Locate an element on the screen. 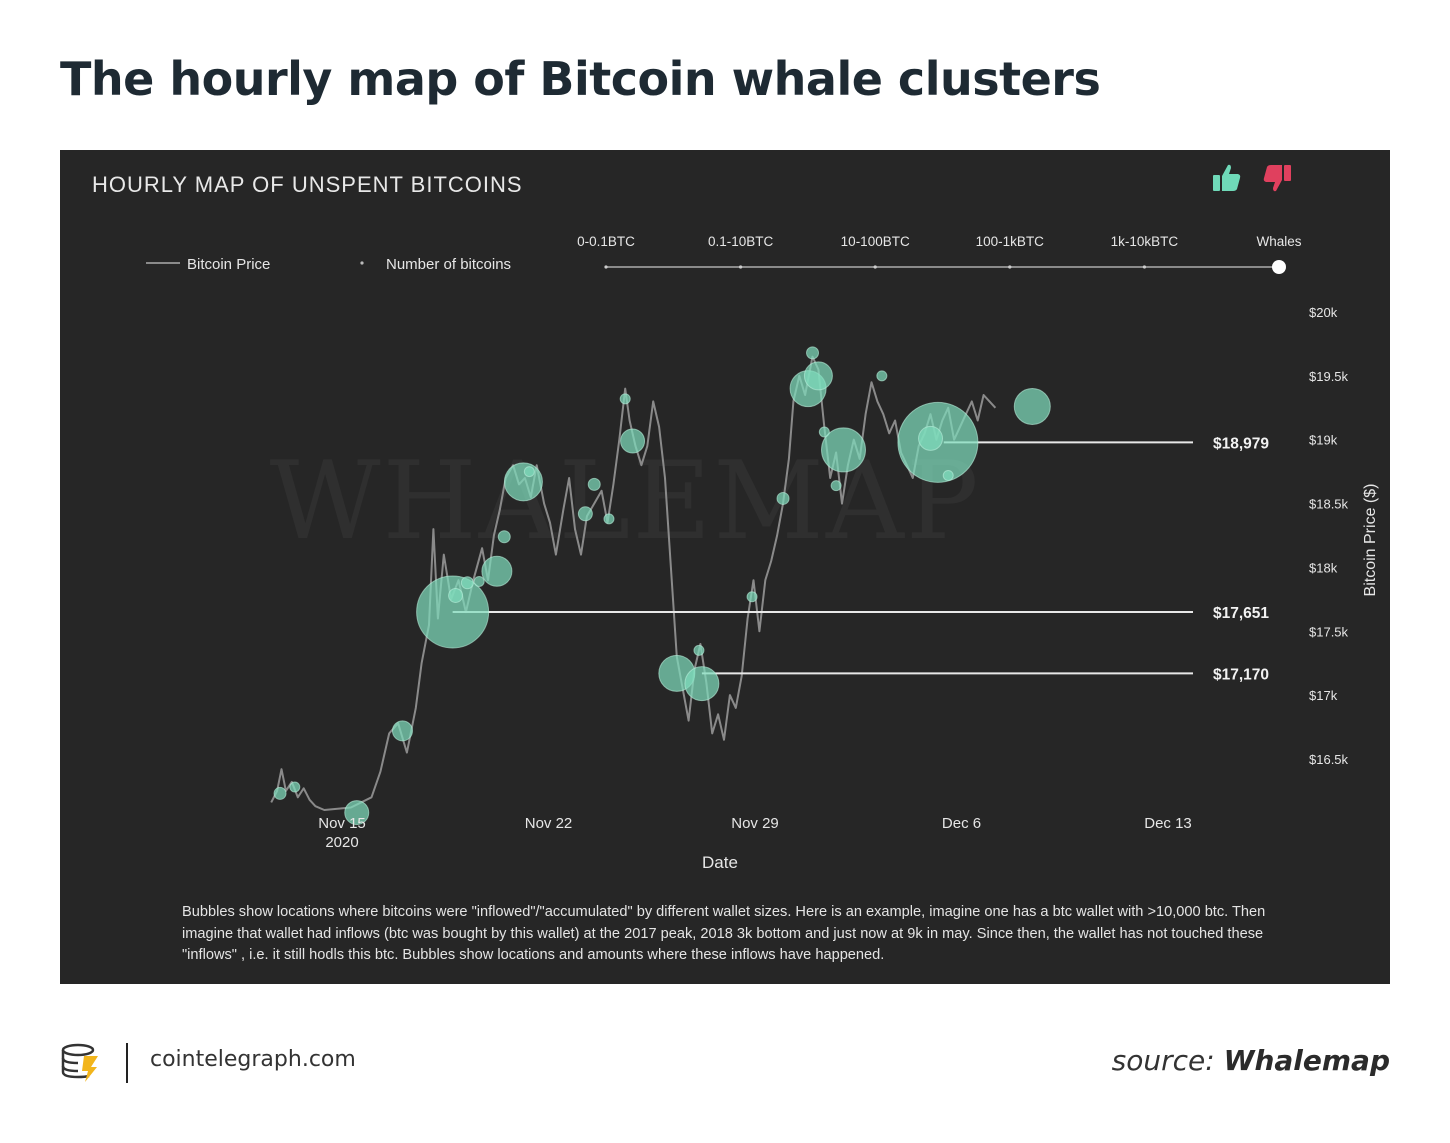 This screenshot has width=1450, height=1143. y-tick-label-3: $18k is located at coordinates (1323, 567).